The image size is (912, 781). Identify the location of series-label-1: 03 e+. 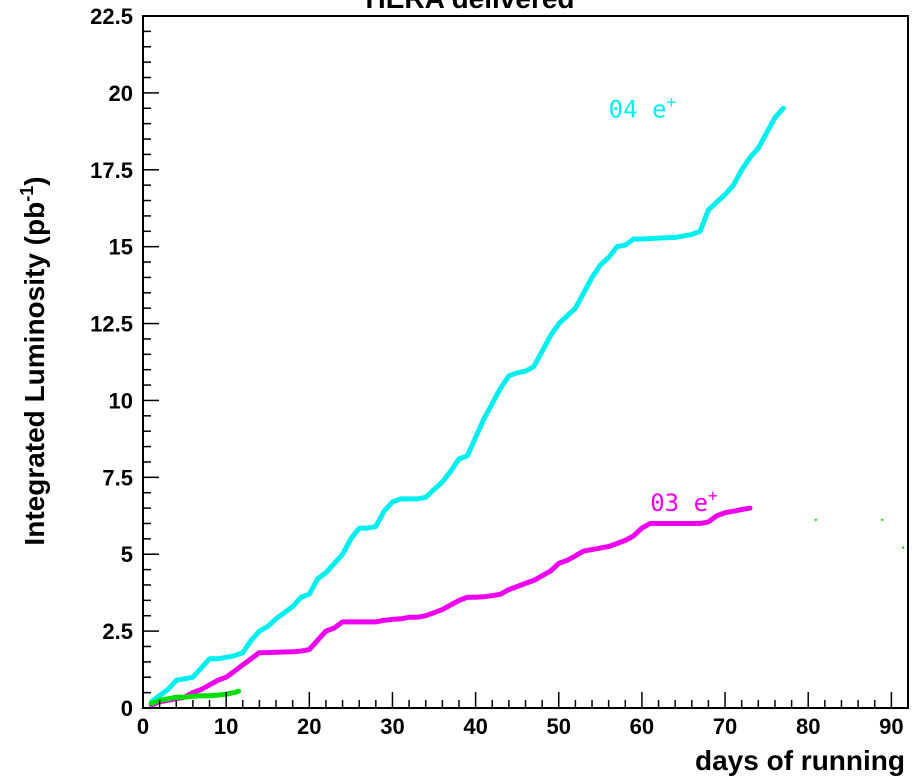
(683, 501).